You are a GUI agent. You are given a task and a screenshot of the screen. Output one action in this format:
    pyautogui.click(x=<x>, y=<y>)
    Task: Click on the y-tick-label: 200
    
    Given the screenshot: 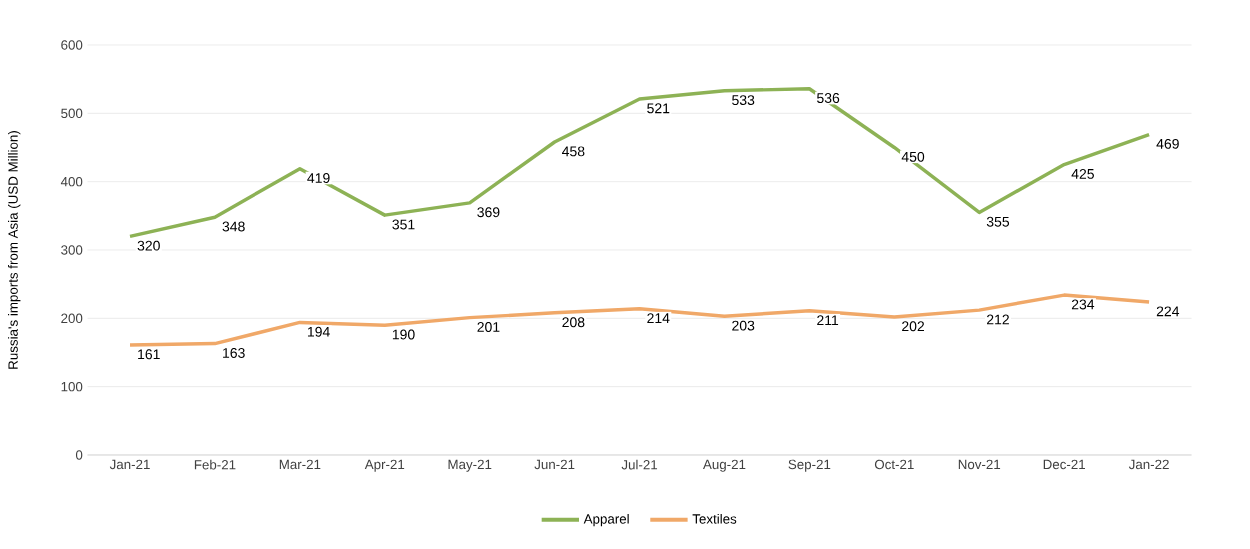 What is the action you would take?
    pyautogui.click(x=72, y=318)
    